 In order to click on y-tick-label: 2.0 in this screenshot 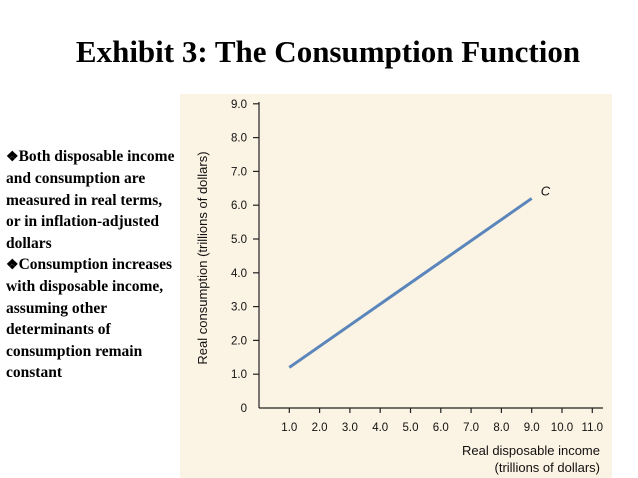, I will do `click(239, 341)`.